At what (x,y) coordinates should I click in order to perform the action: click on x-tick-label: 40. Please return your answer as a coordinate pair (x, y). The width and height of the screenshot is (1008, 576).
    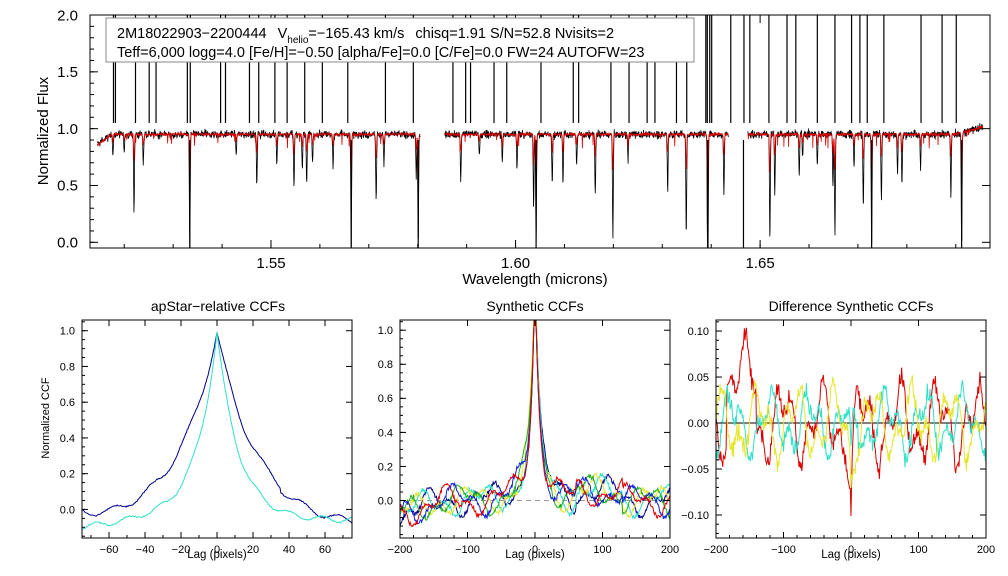
    Looking at the image, I should click on (289, 550).